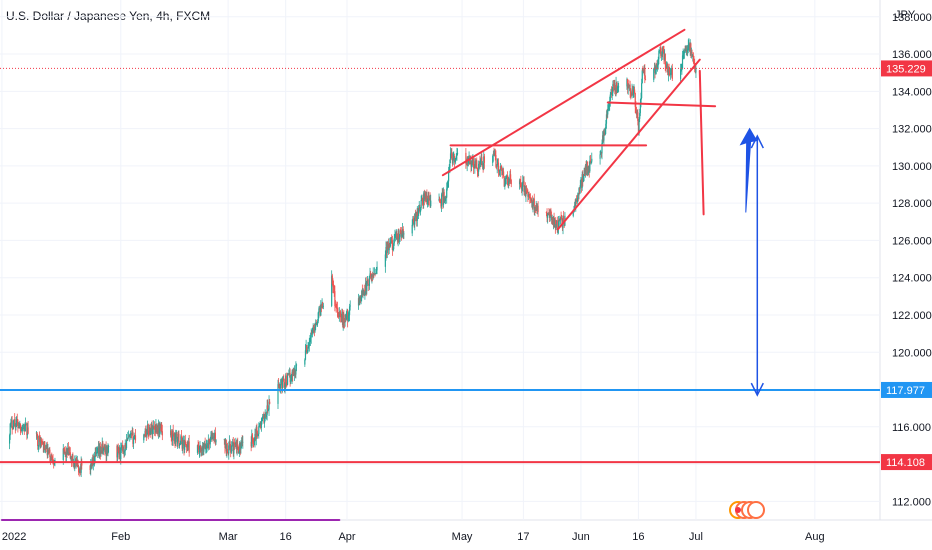  What do you see at coordinates (747, 510) in the screenshot?
I see `event-markers-icon` at bounding box center [747, 510].